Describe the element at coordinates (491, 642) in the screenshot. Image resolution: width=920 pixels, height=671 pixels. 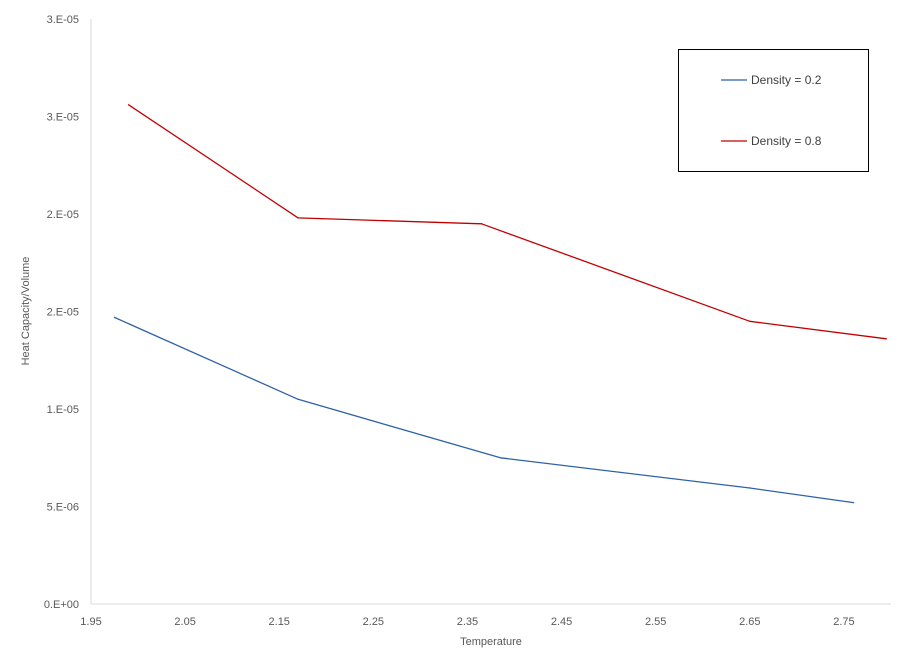
I see `x-axis-title: Temperature` at that location.